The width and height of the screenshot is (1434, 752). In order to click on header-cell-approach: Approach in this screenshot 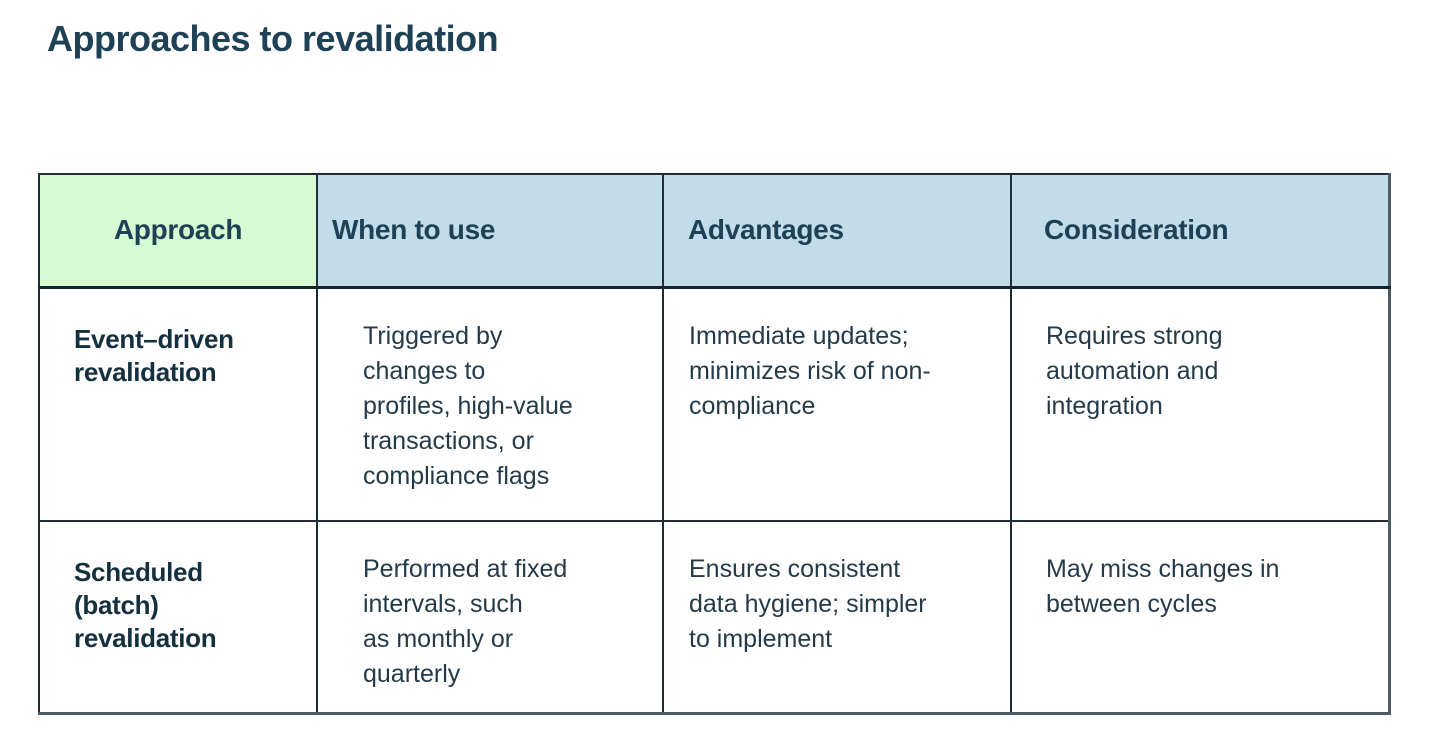, I will do `click(178, 231)`.